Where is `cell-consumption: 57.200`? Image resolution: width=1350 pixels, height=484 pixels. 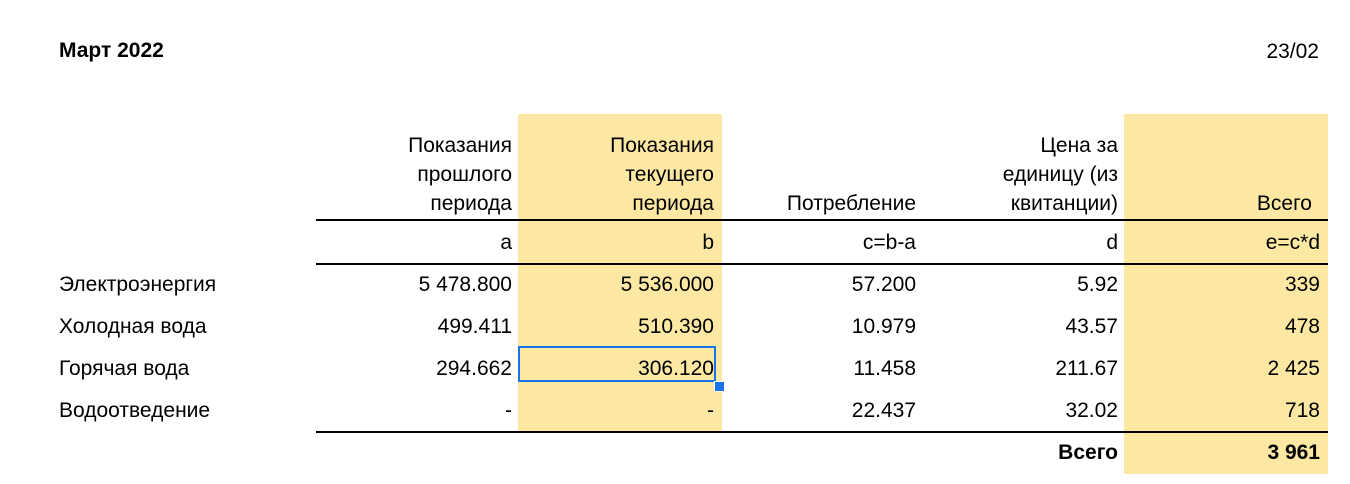 cell-consumption: 57.200 is located at coordinates (883, 284).